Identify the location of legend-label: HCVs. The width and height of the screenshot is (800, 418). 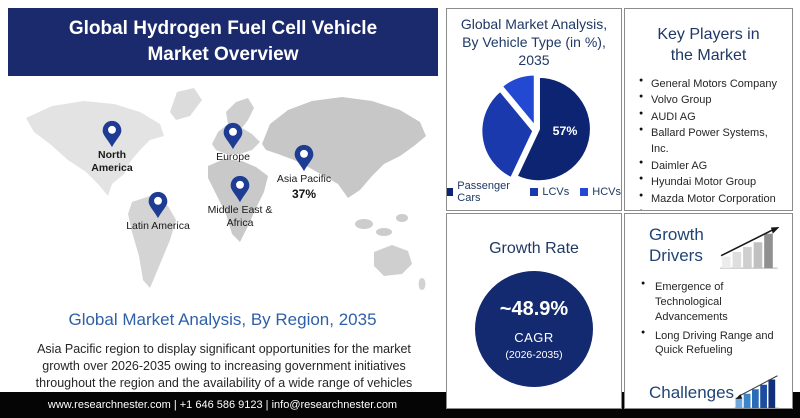
(606, 192).